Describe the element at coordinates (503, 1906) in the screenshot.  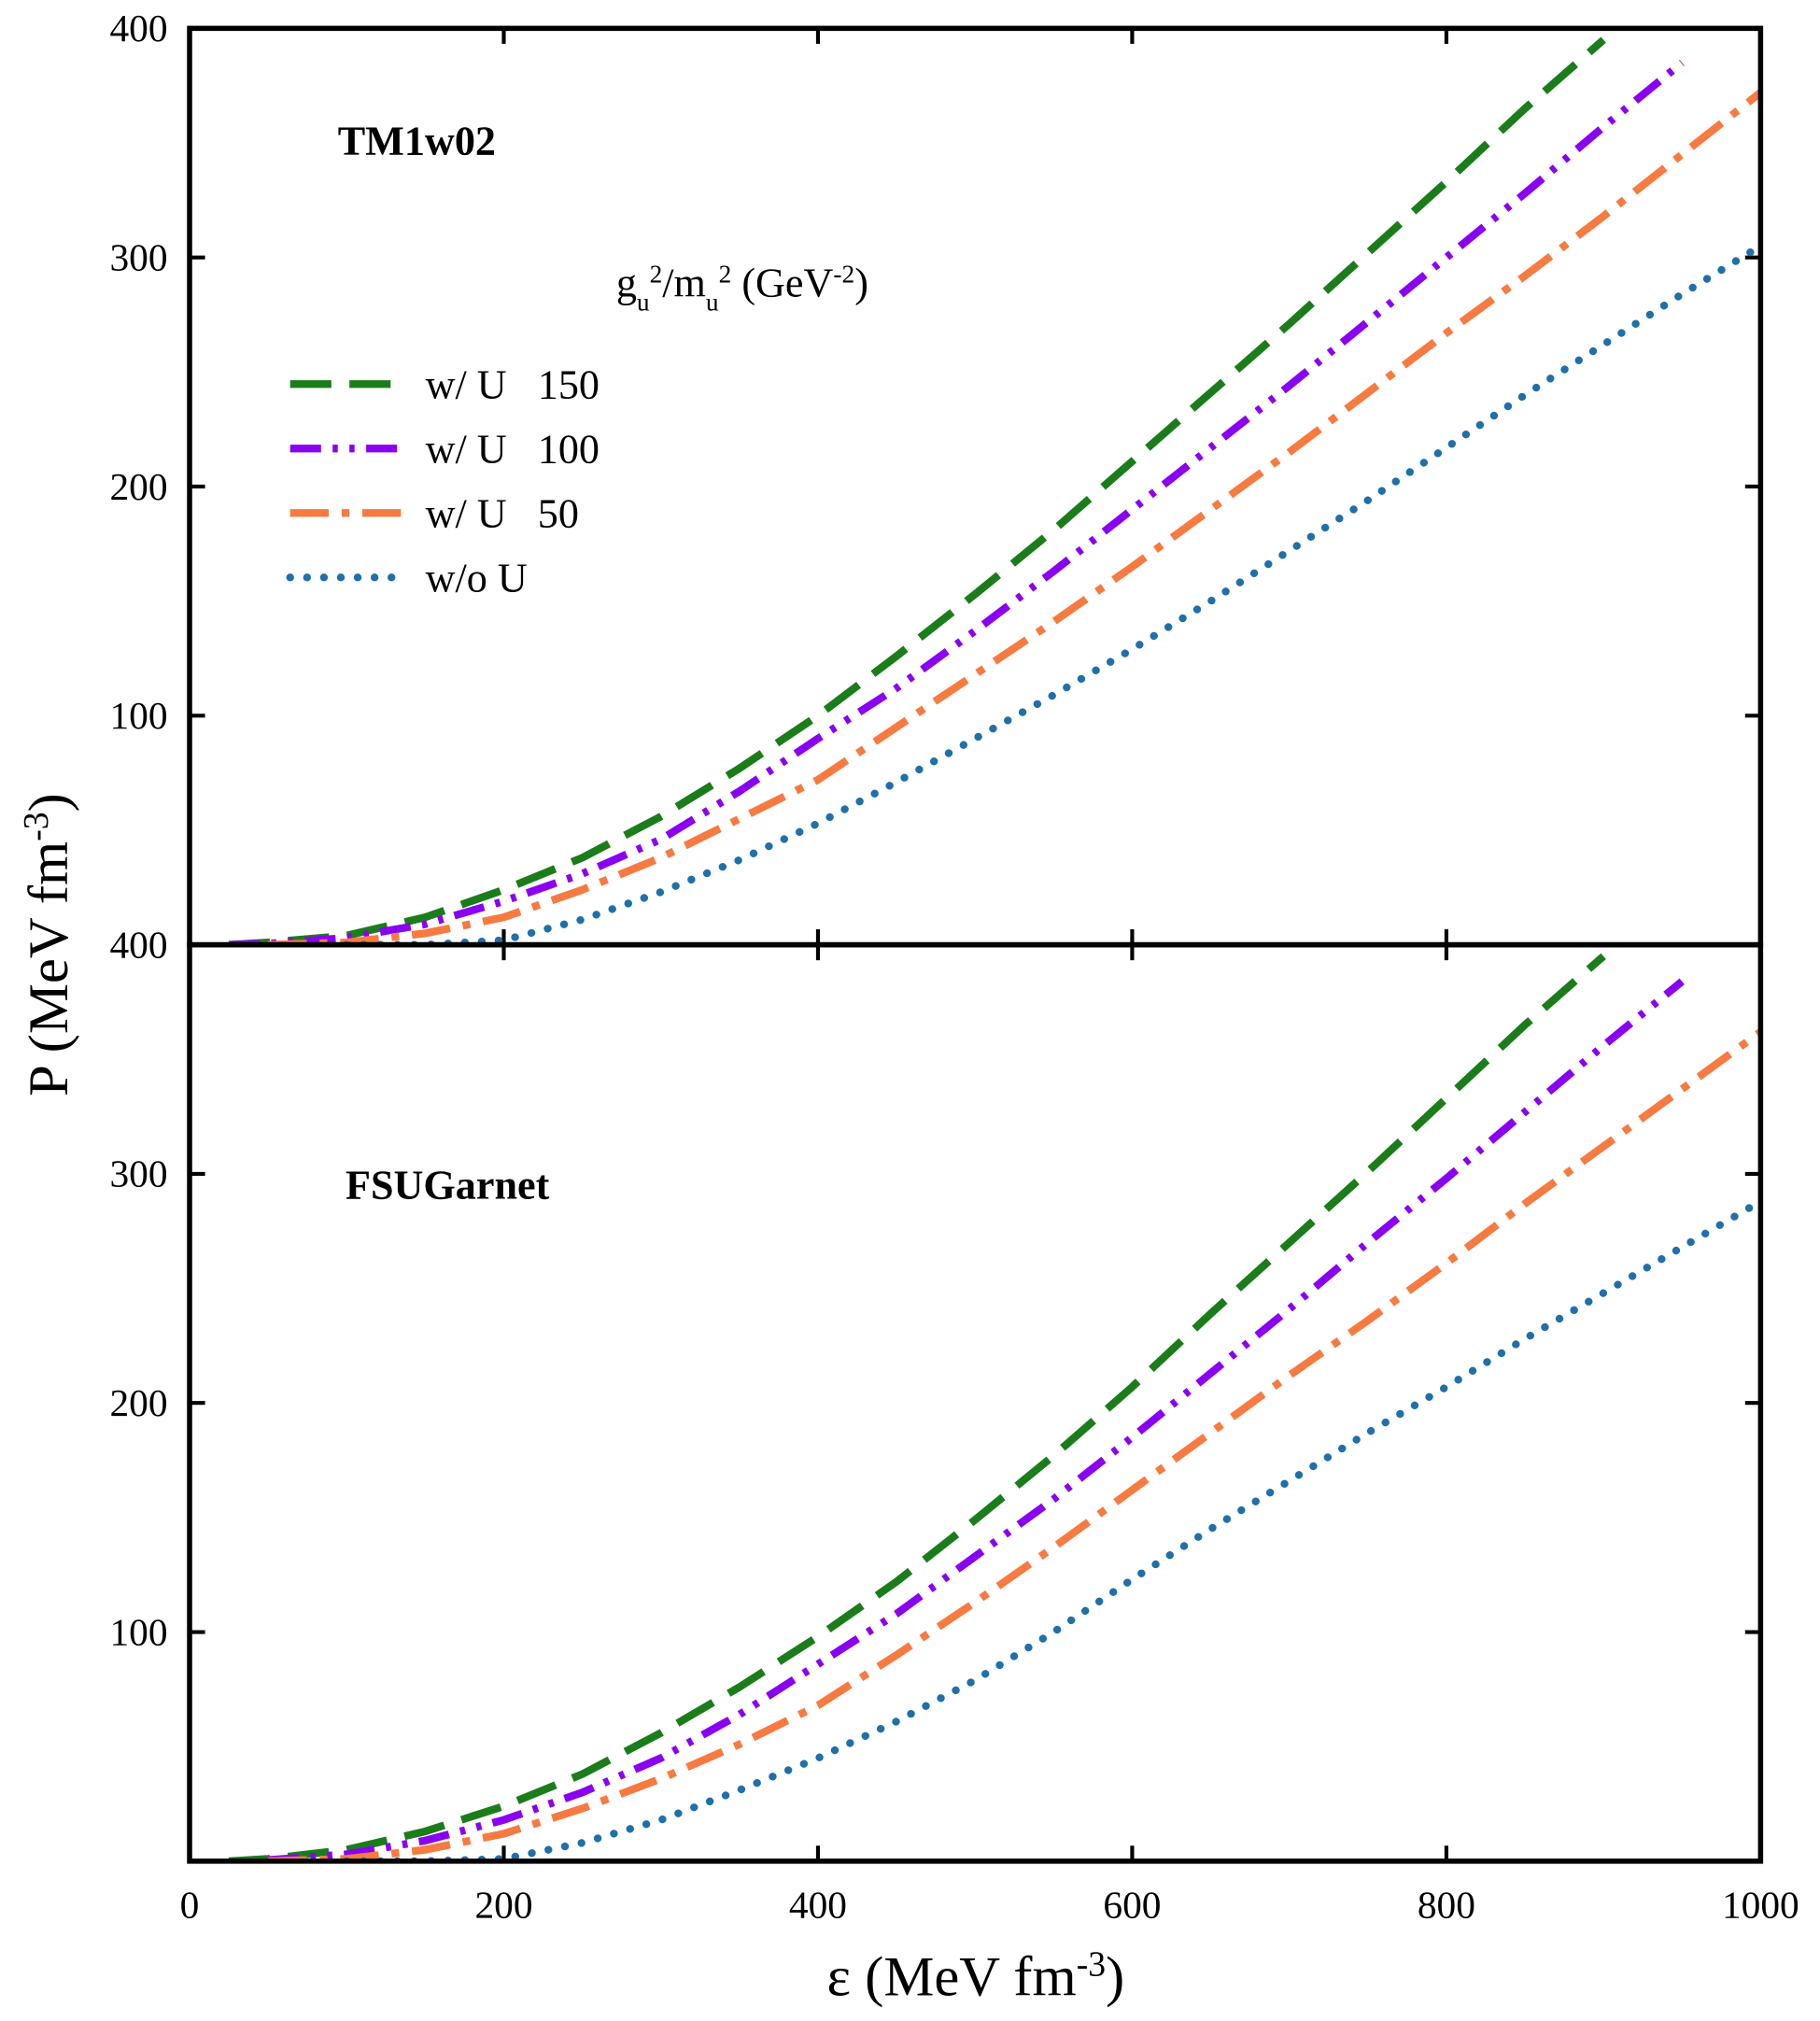
I see `x-tick-label: 200` at that location.